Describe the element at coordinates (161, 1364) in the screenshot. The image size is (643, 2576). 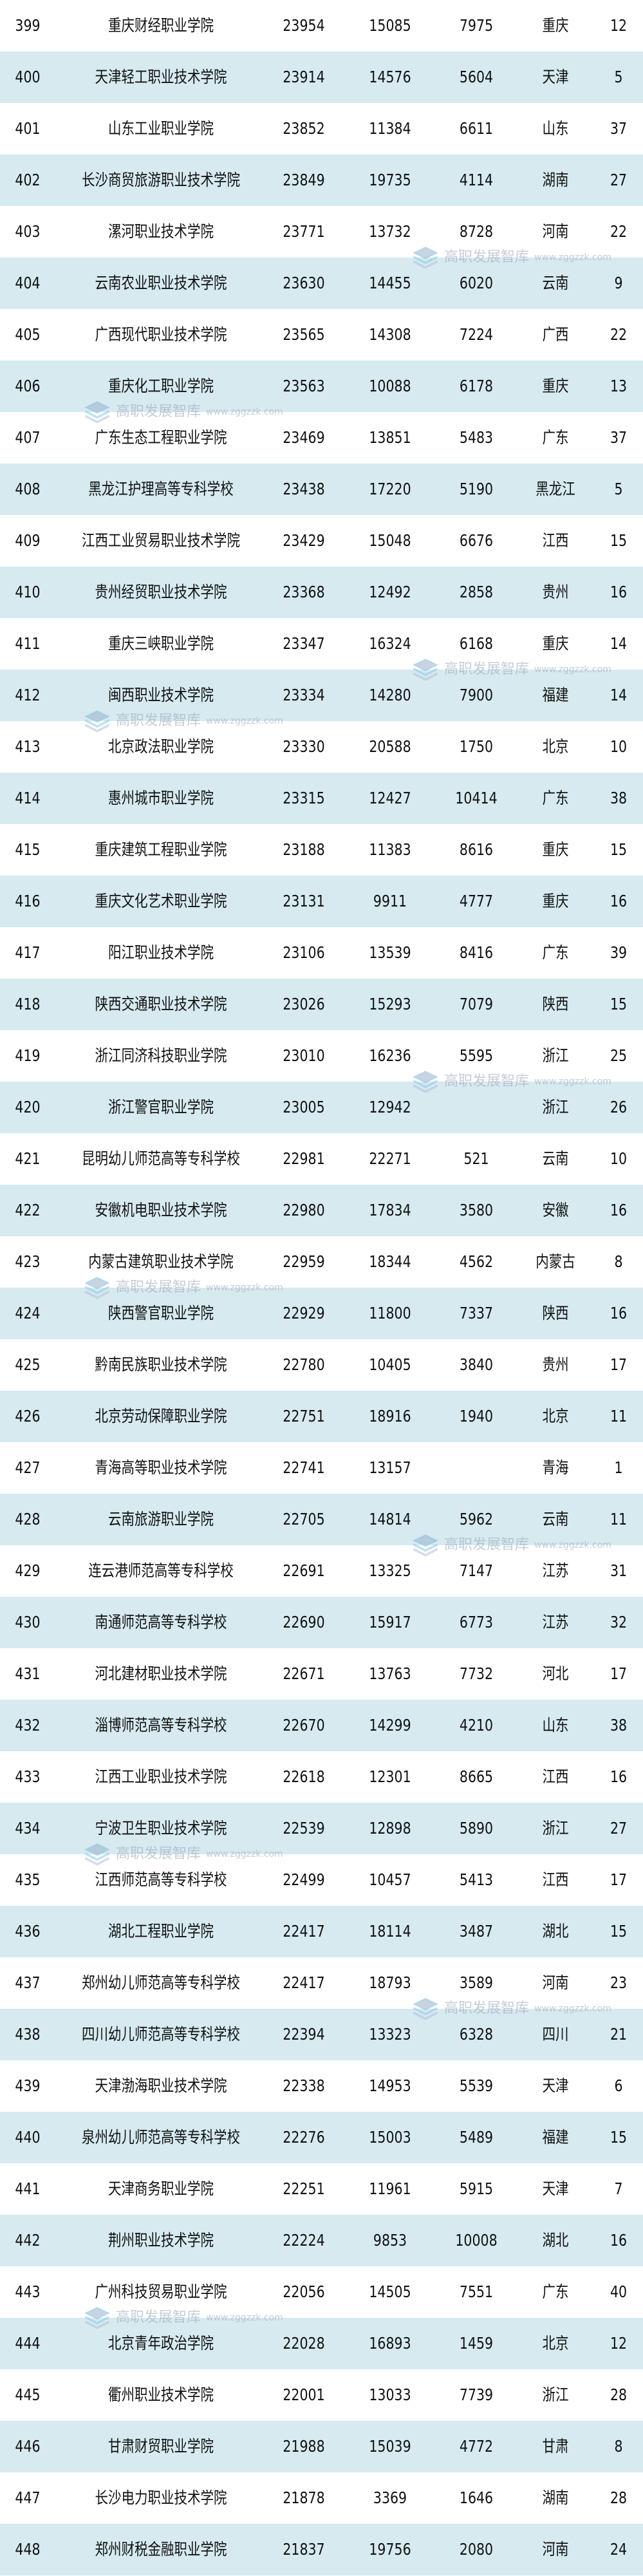
I see `school-name-cell: 黔南民族职业技术学院` at that location.